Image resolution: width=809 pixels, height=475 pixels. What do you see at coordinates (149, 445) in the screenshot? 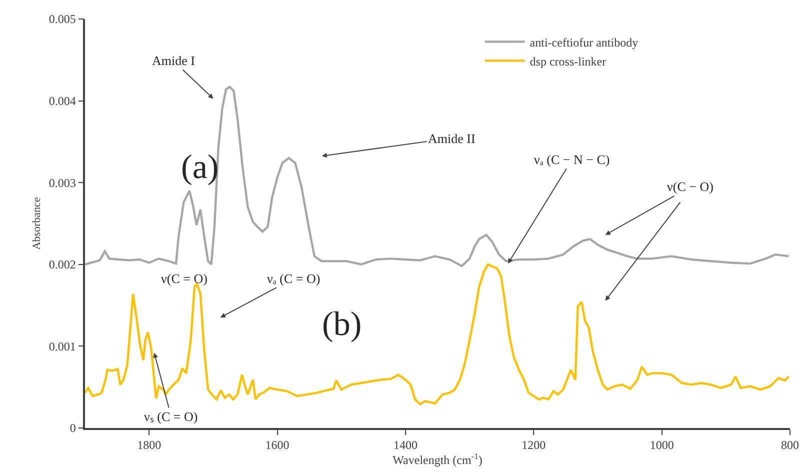
I see `x-tick-label: 1800` at bounding box center [149, 445].